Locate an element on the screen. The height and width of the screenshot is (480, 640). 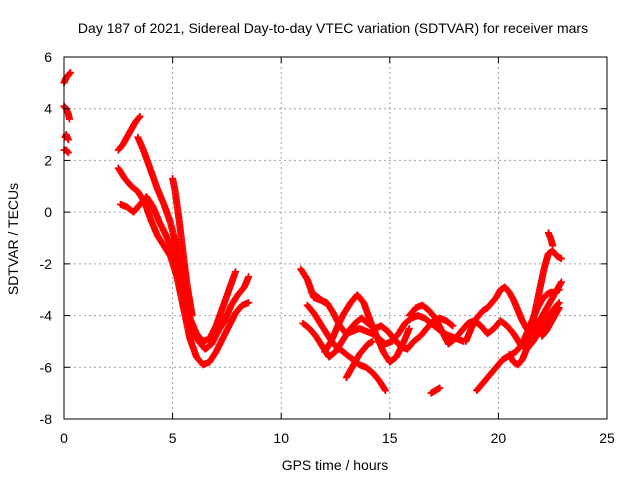
x-tick-label: 20 is located at coordinates (499, 438).